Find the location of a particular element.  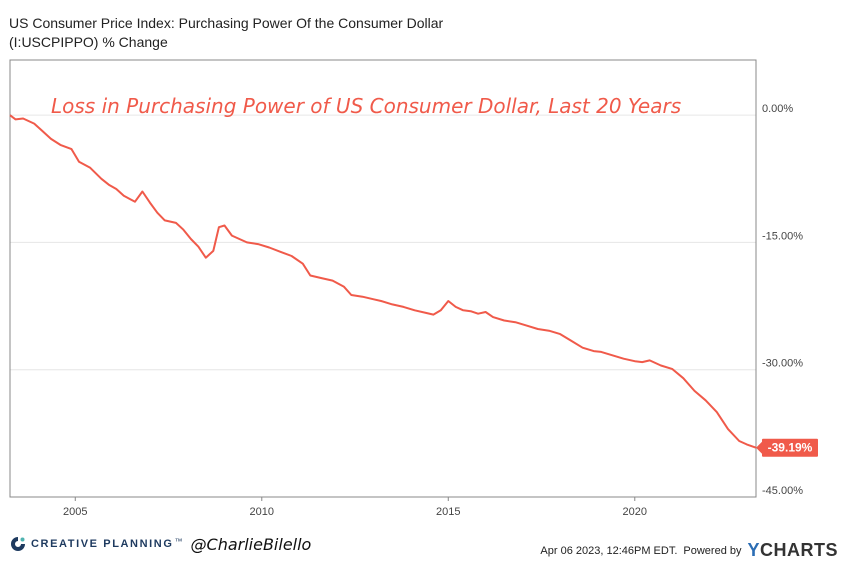

last-value-badge: -39.19% is located at coordinates (787, 447).